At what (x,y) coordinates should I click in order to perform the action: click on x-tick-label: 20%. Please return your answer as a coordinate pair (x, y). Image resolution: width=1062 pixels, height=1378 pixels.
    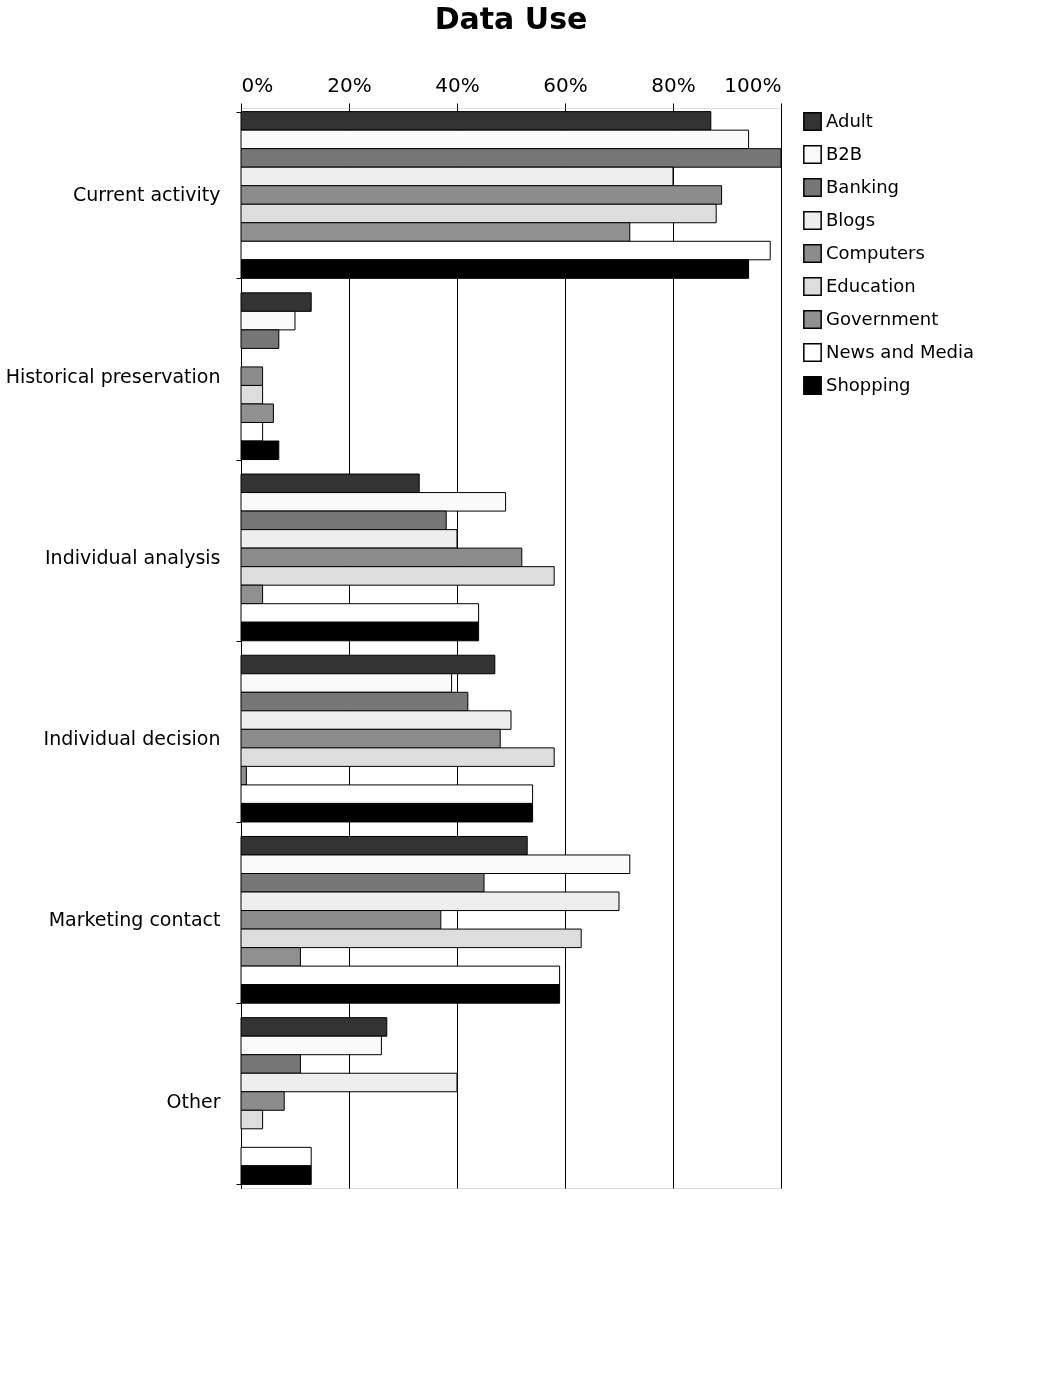
    Looking at the image, I should click on (349, 84).